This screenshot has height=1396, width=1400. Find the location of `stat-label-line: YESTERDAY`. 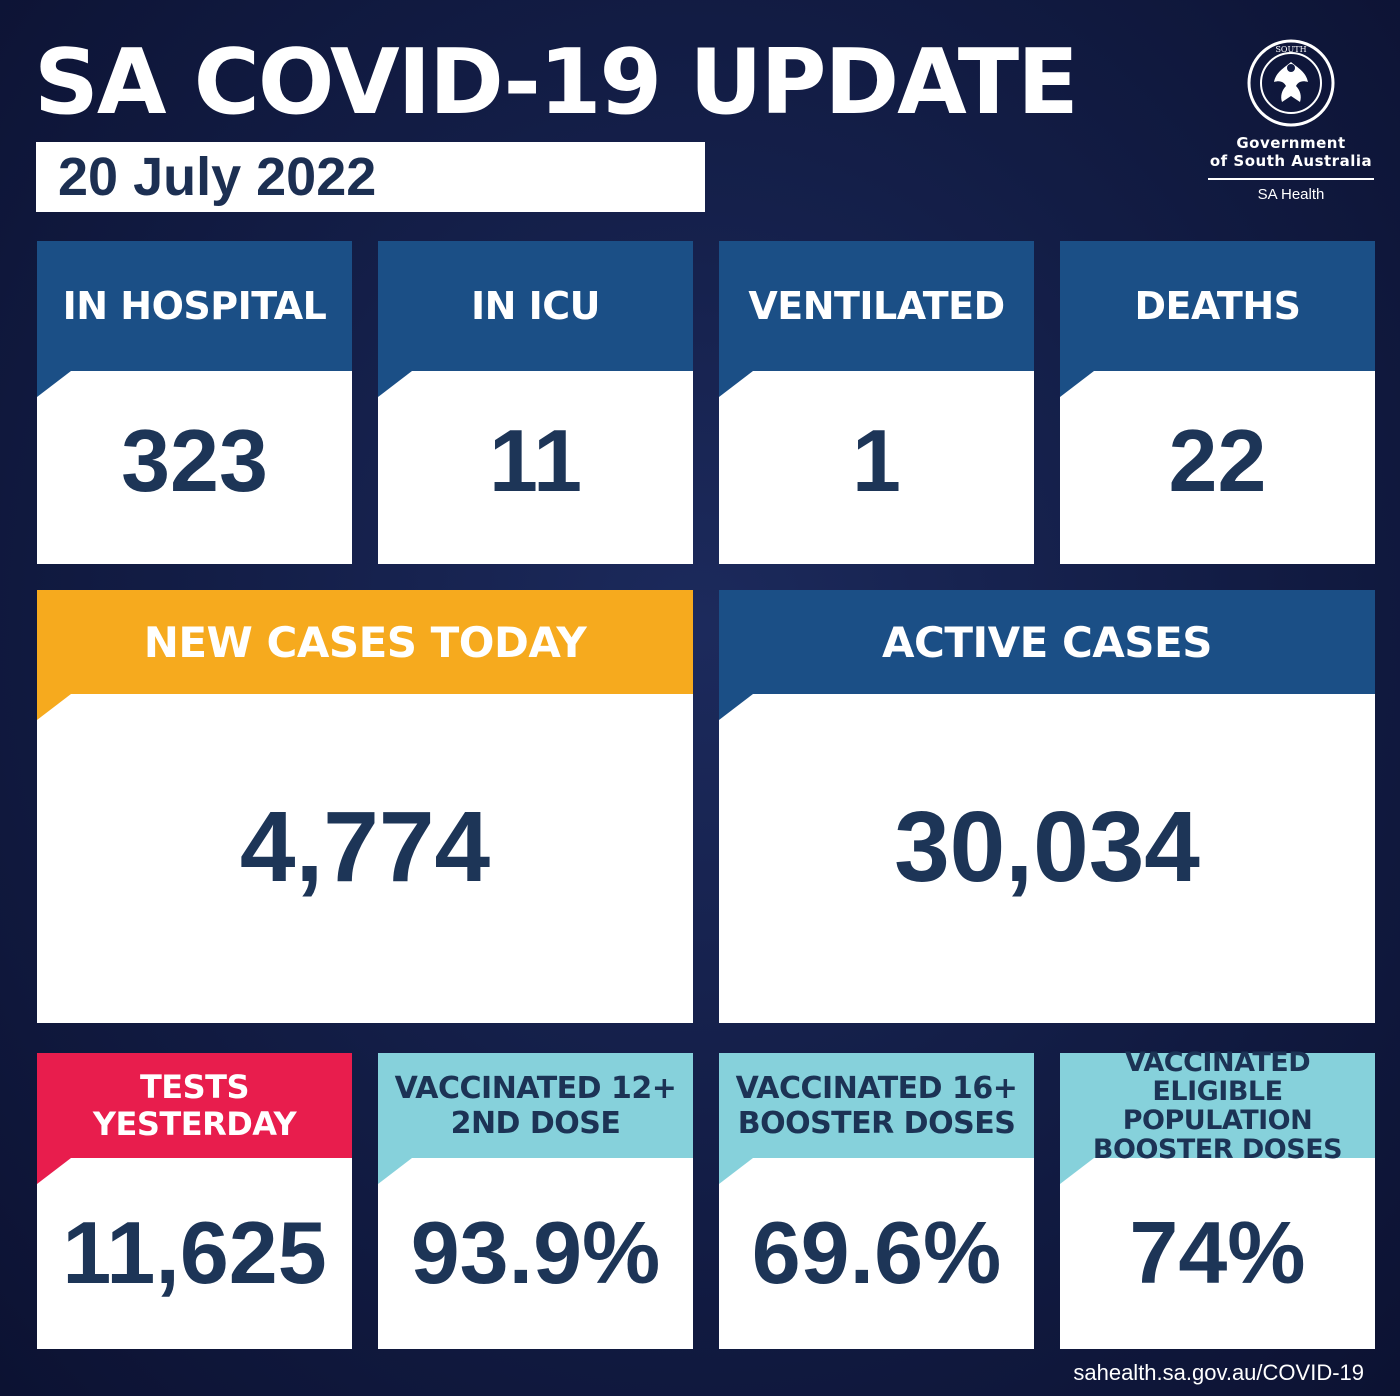

stat-label-line: YESTERDAY is located at coordinates (194, 1123).